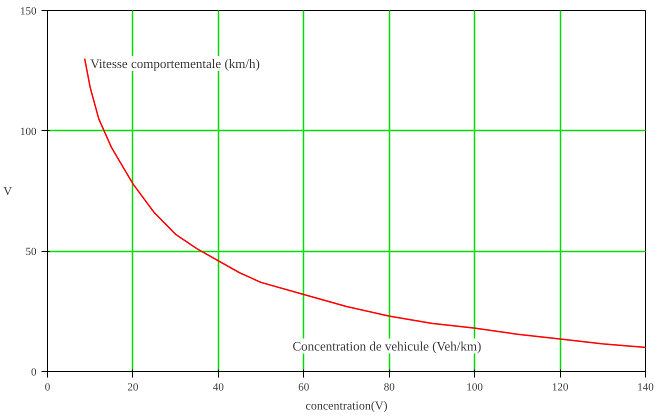 This screenshot has width=658, height=419. What do you see at coordinates (28, 12) in the screenshot?
I see `y-tick-label: 150` at bounding box center [28, 12].